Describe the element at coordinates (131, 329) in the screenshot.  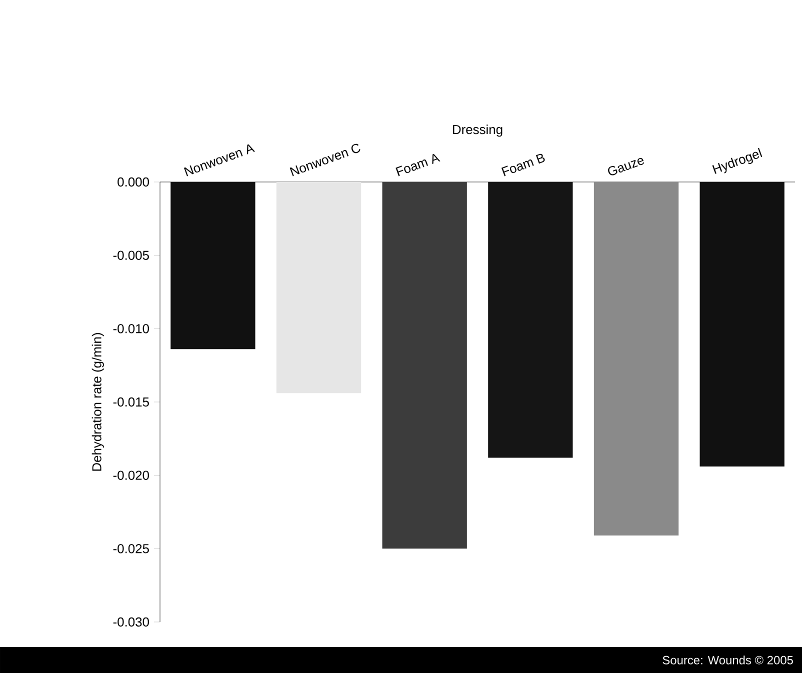
I see `y-tick-label: -0.010` at that location.